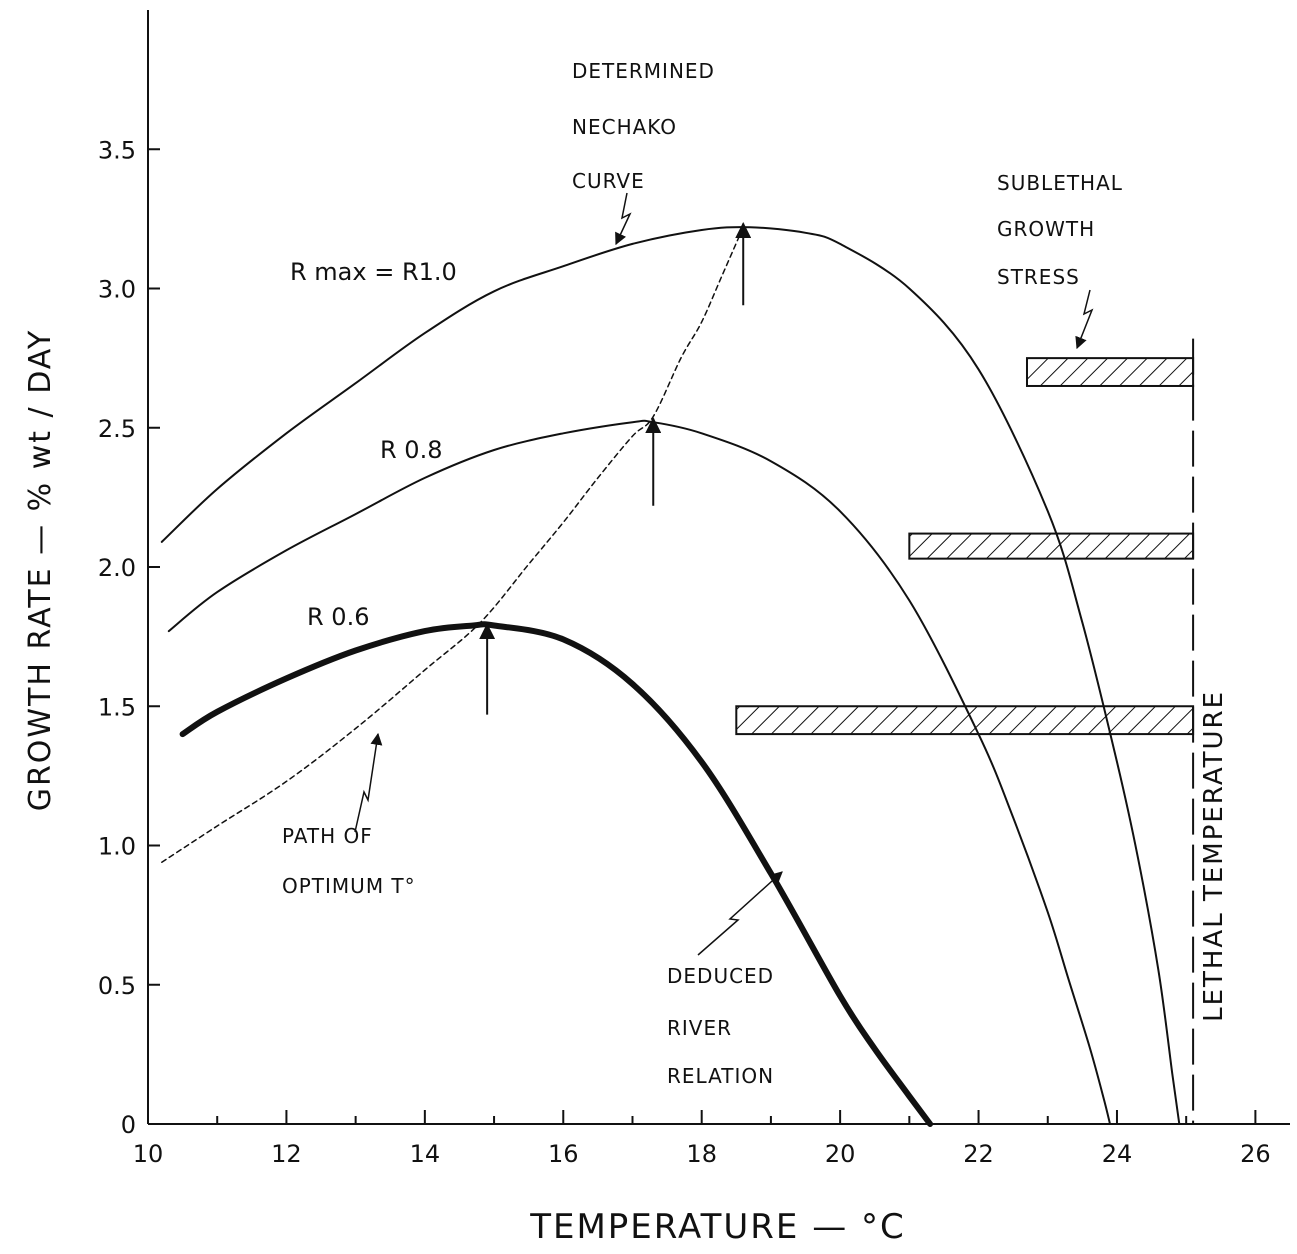 The width and height of the screenshot is (1297, 1254). What do you see at coordinates (615, 468) in the screenshot?
I see `optimum-arrows` at bounding box center [615, 468].